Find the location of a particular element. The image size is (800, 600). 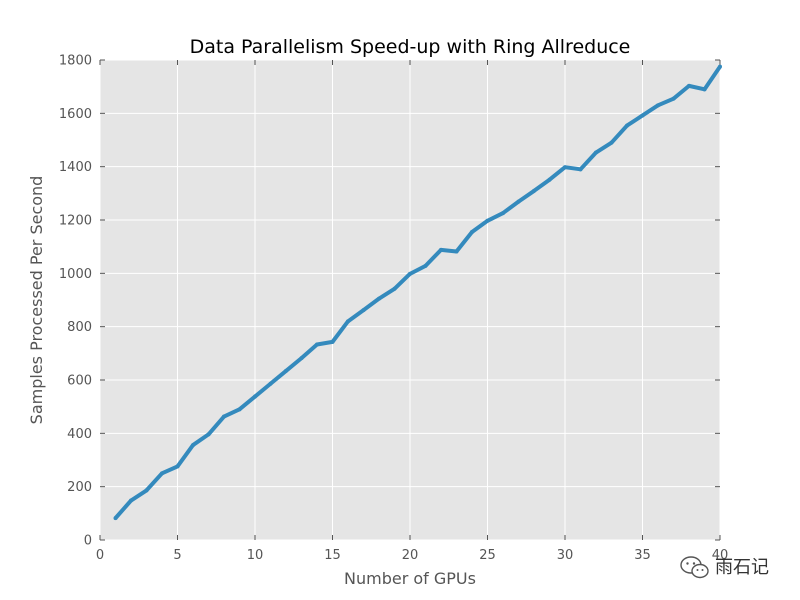

x-tick-label: 10 is located at coordinates (255, 555).